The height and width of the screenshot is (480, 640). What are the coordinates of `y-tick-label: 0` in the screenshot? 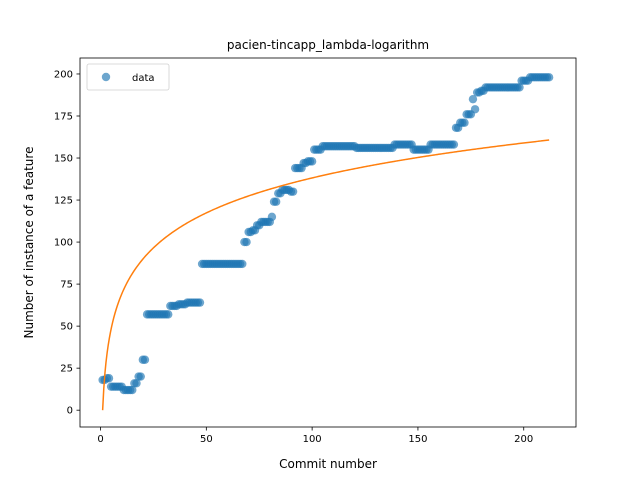 It's located at (70, 411).